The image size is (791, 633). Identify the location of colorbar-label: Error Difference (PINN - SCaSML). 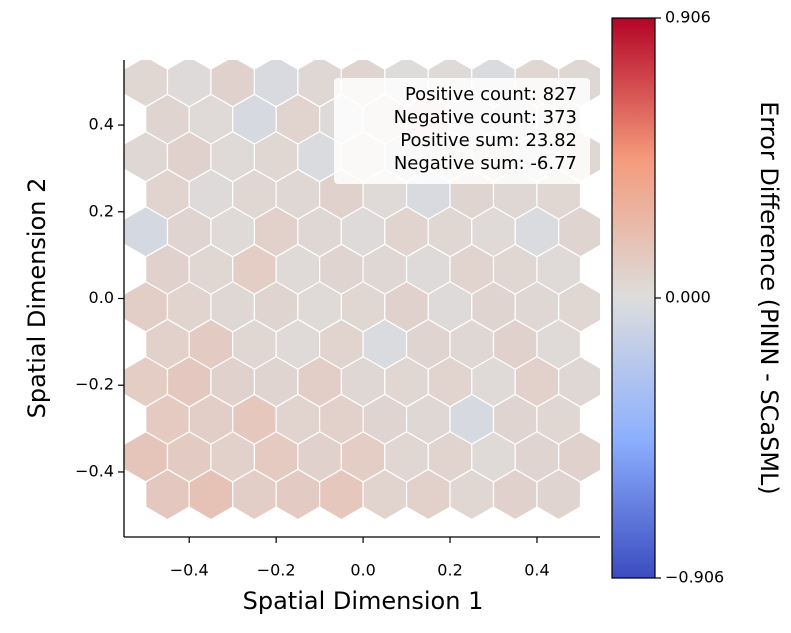
(769, 298).